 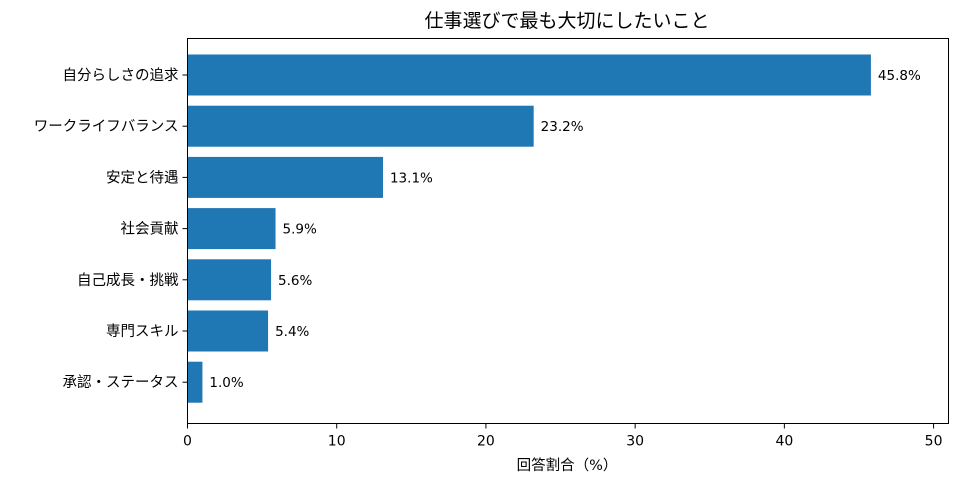 I want to click on data-label: 13.1%, so click(x=411, y=178).